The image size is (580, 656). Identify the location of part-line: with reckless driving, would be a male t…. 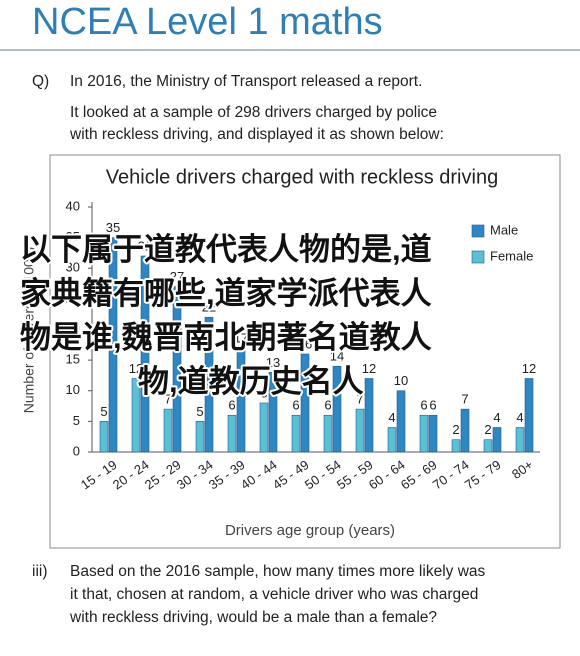
(253, 617).